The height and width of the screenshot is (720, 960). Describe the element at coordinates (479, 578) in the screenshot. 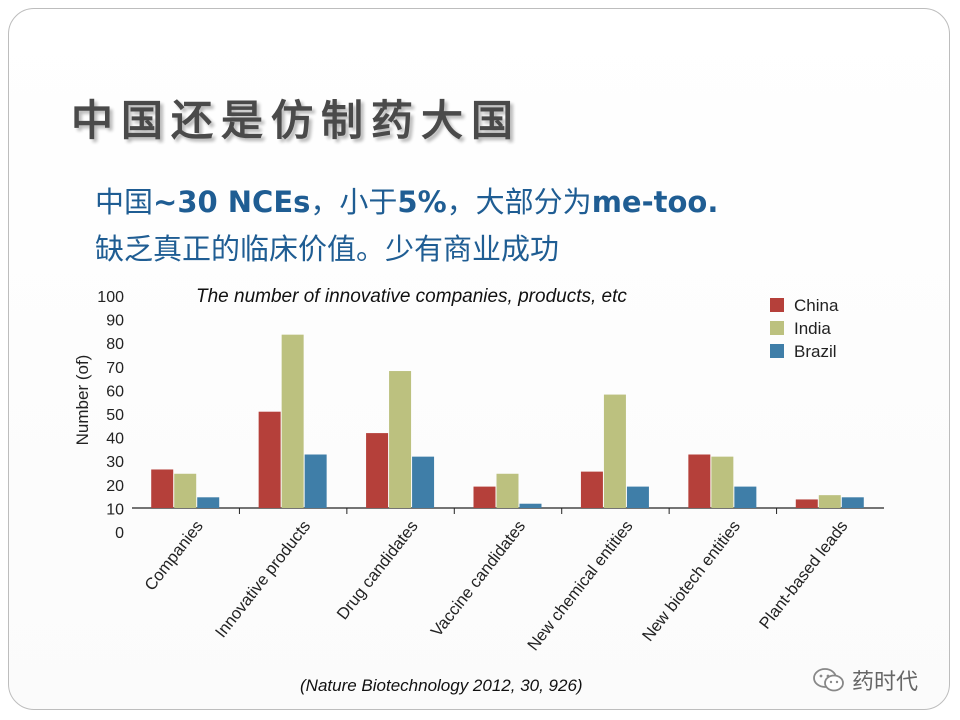

I see `x-tick-label: Vaccine candidates` at that location.